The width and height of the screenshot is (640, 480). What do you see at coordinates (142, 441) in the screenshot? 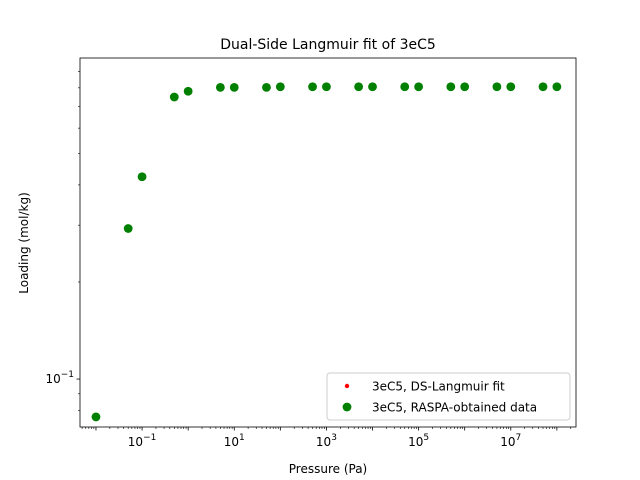
I see `x-tick-label: 10⁻¹` at bounding box center [142, 441].